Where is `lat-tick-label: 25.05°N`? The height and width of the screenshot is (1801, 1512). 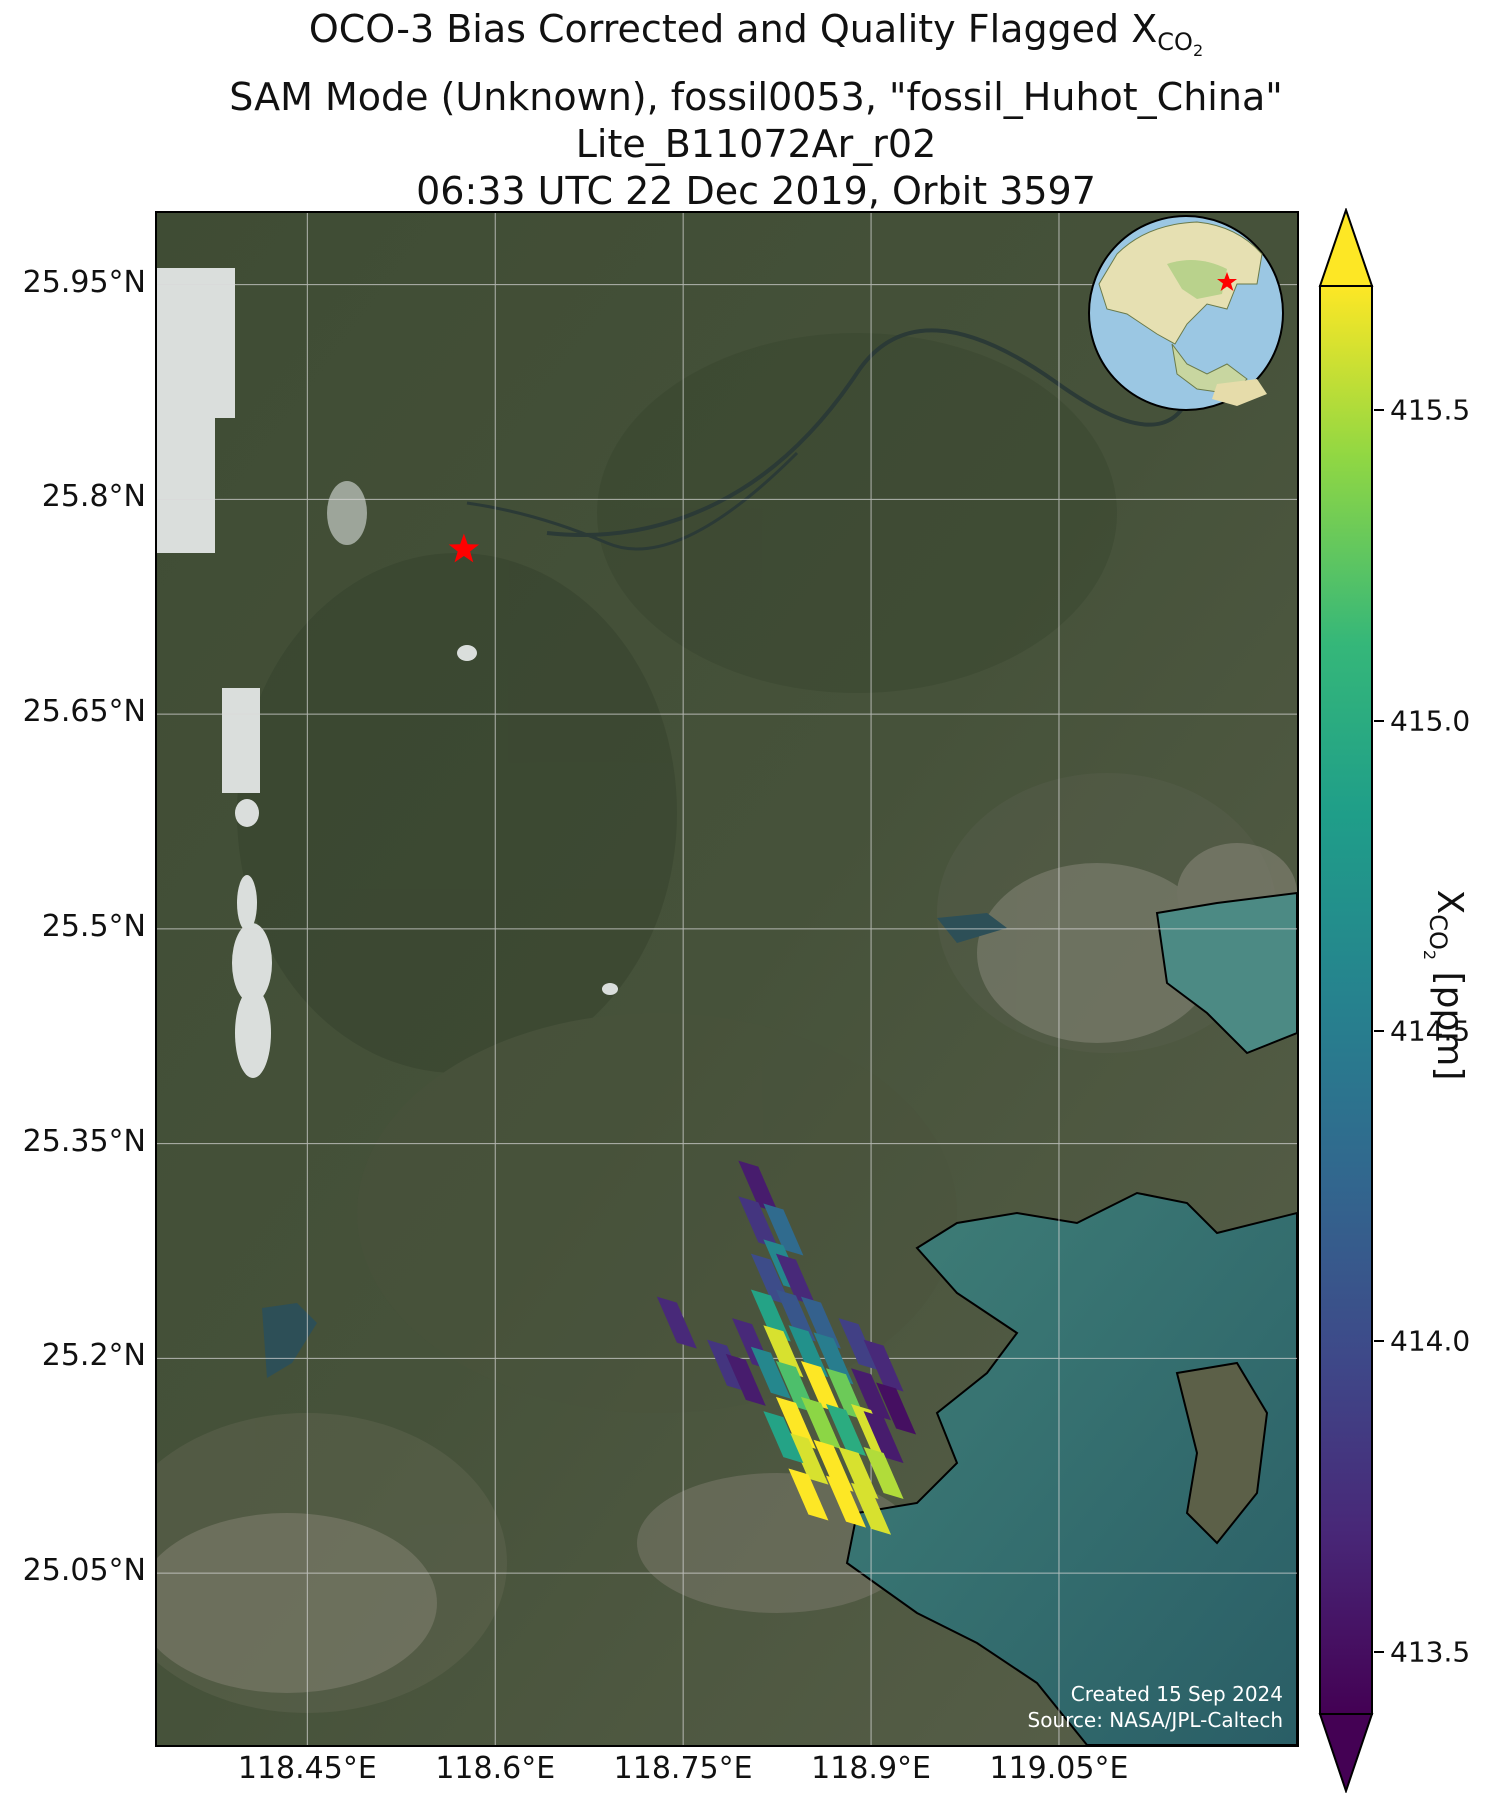 lat-tick-label: 25.05°N is located at coordinates (84, 1571).